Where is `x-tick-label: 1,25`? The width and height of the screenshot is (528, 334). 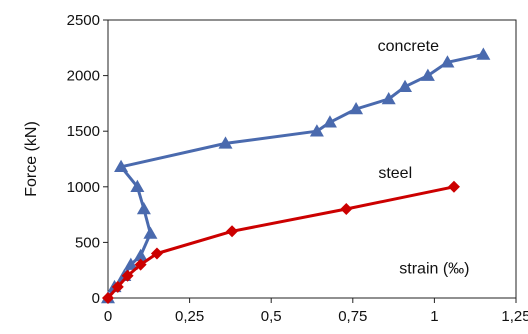 x-tick-label: 1,25 is located at coordinates (514, 316).